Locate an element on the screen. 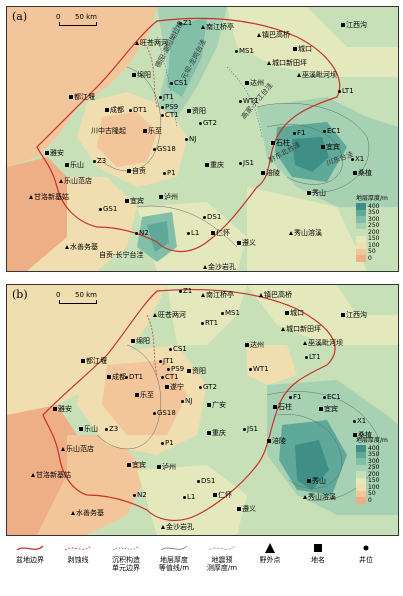  place-label: 城口新田坪 is located at coordinates (289, 63).